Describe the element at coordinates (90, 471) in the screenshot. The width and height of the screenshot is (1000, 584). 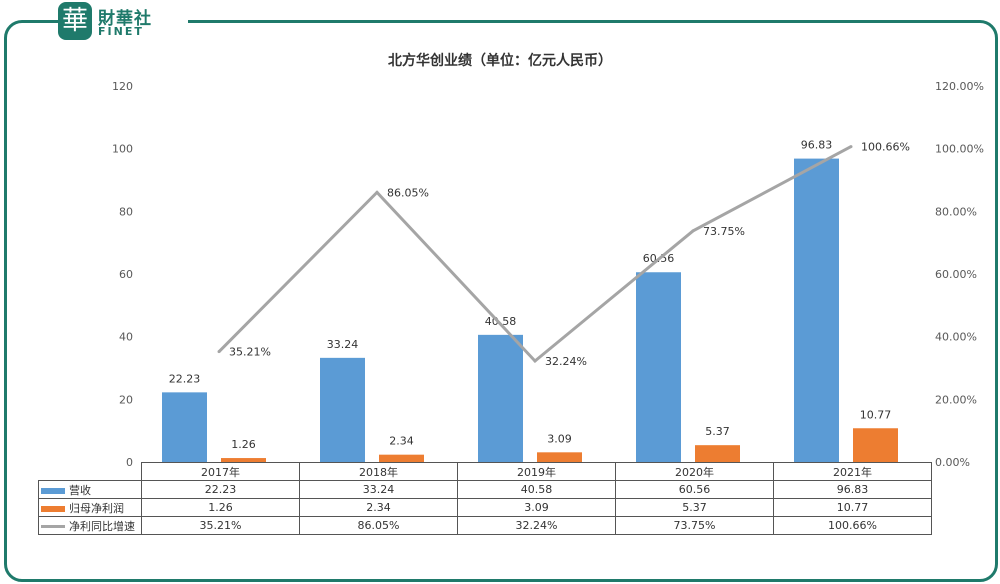
I see `table-corner` at that location.